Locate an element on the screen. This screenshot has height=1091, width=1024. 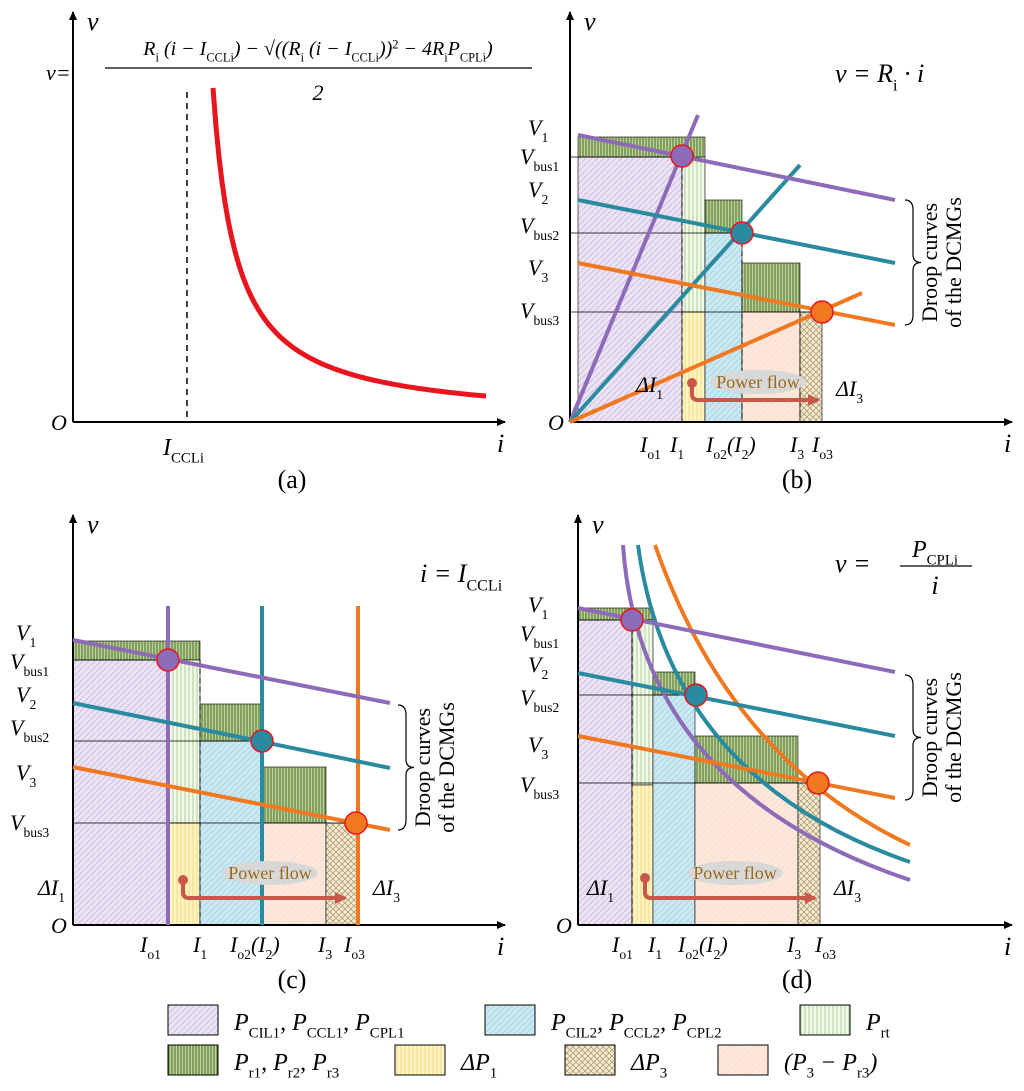
label-part: v = R is located at coordinates (864, 73).